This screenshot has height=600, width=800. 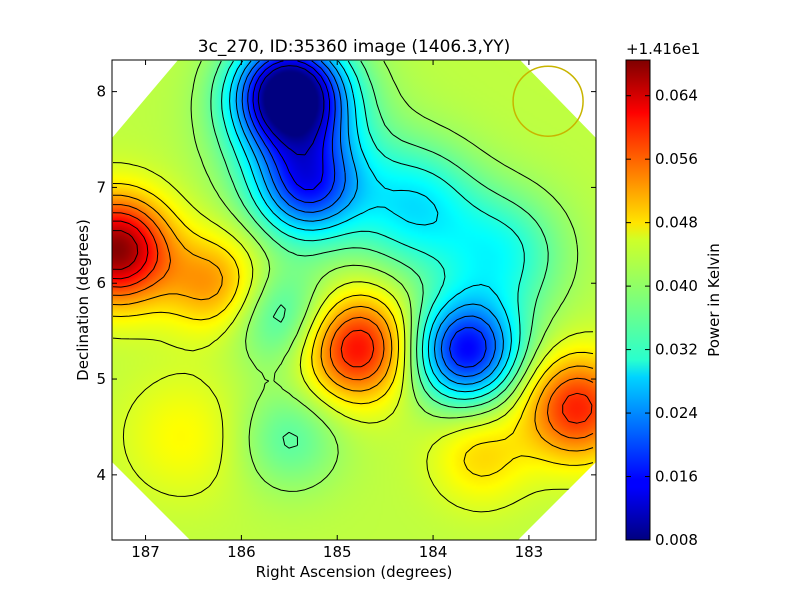 What do you see at coordinates (433, 552) in the screenshot?
I see `x-tick-label: 184` at bounding box center [433, 552].